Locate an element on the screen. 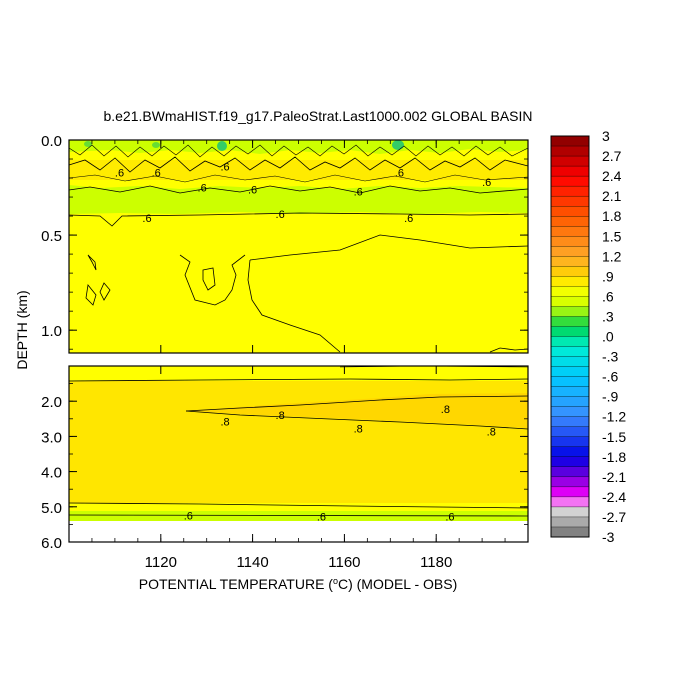 The height and width of the screenshot is (700, 700). y-tick-label: 1.0 is located at coordinates (51, 331).